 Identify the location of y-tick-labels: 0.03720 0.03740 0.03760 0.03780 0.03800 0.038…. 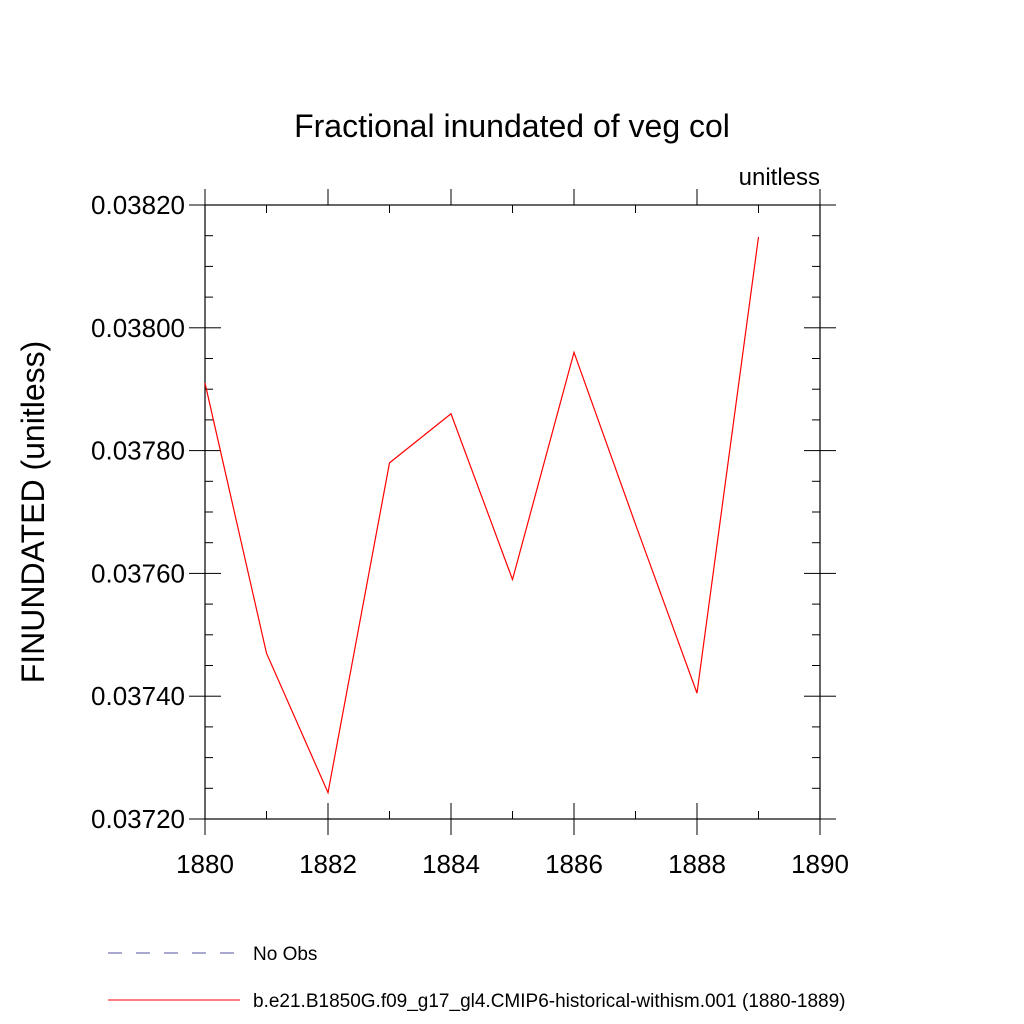
(138, 512).